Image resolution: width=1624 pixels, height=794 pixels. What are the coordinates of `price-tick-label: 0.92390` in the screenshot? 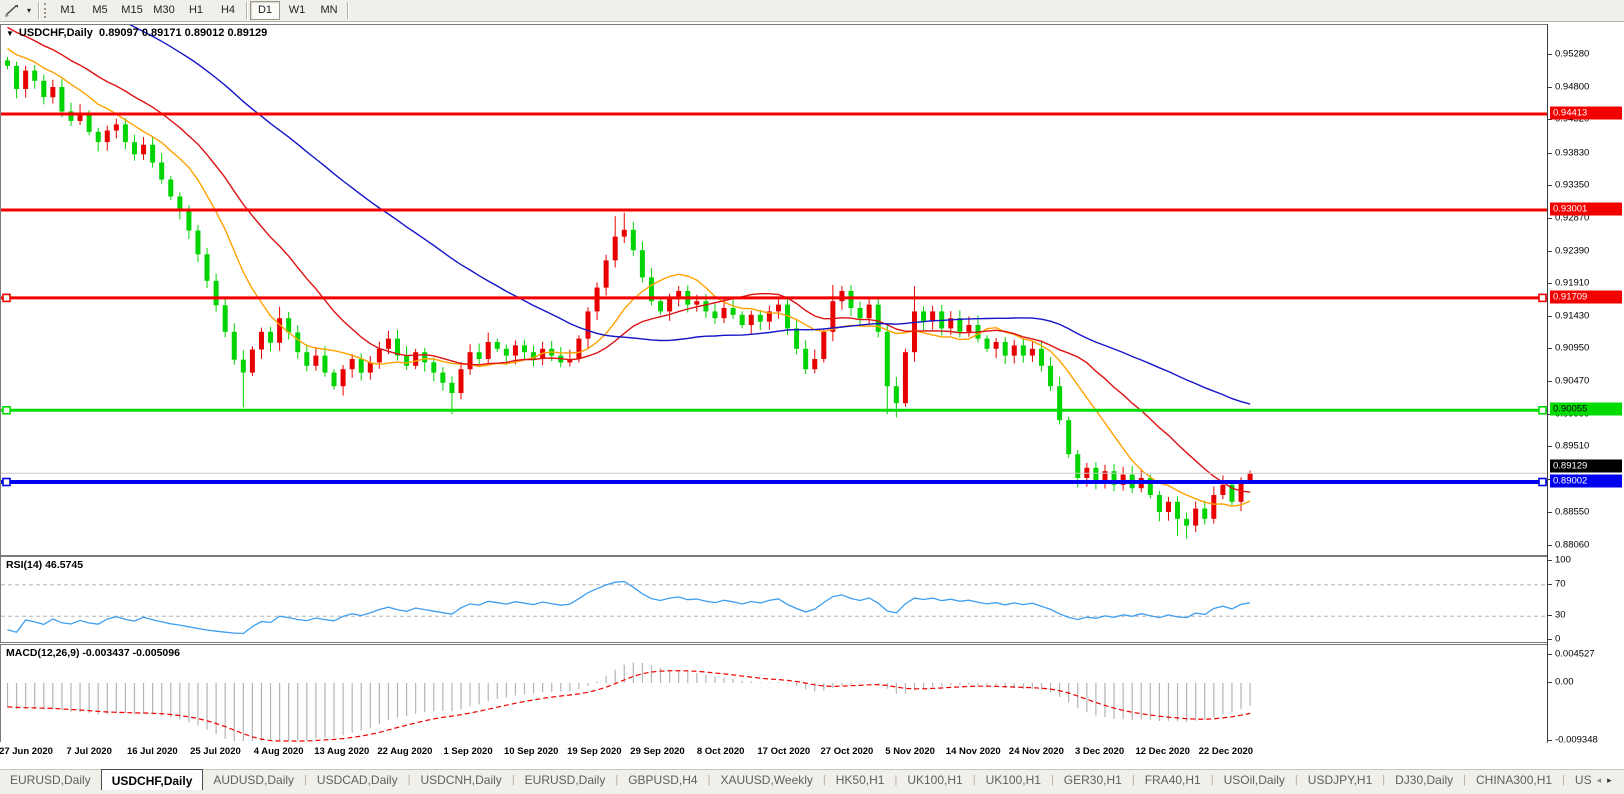 It's located at (1572, 251).